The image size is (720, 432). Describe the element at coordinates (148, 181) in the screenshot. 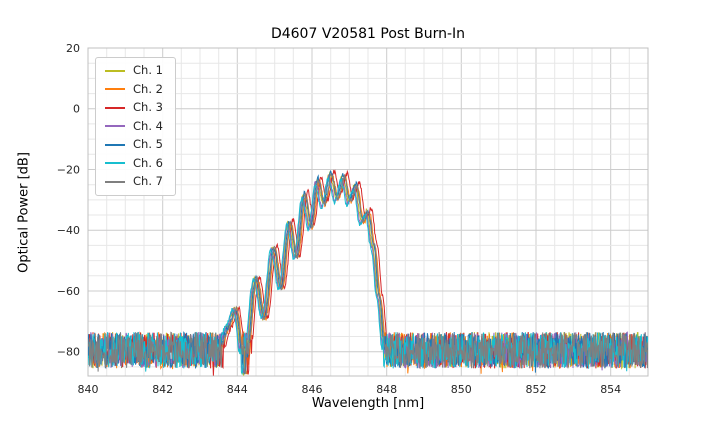

I see `legend-label: Ch. 7` at that location.